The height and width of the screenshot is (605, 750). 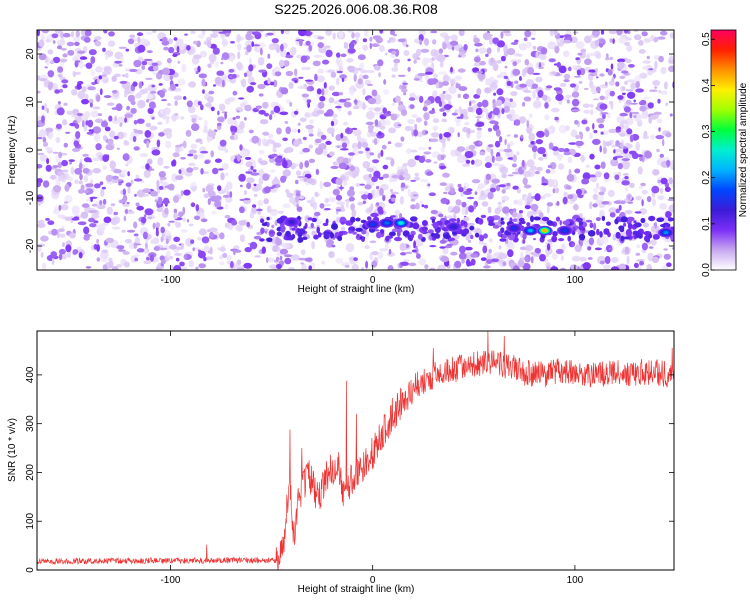 What do you see at coordinates (575, 580) in the screenshot?
I see `x-tick-label: 100` at bounding box center [575, 580].